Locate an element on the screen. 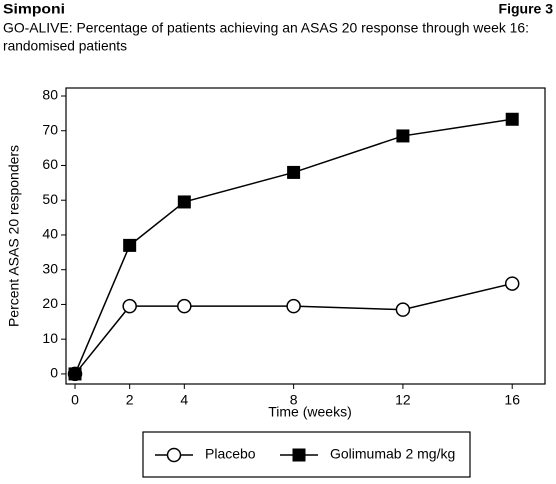 This screenshot has width=556, height=484. legend-label: Placebo is located at coordinates (230, 454).